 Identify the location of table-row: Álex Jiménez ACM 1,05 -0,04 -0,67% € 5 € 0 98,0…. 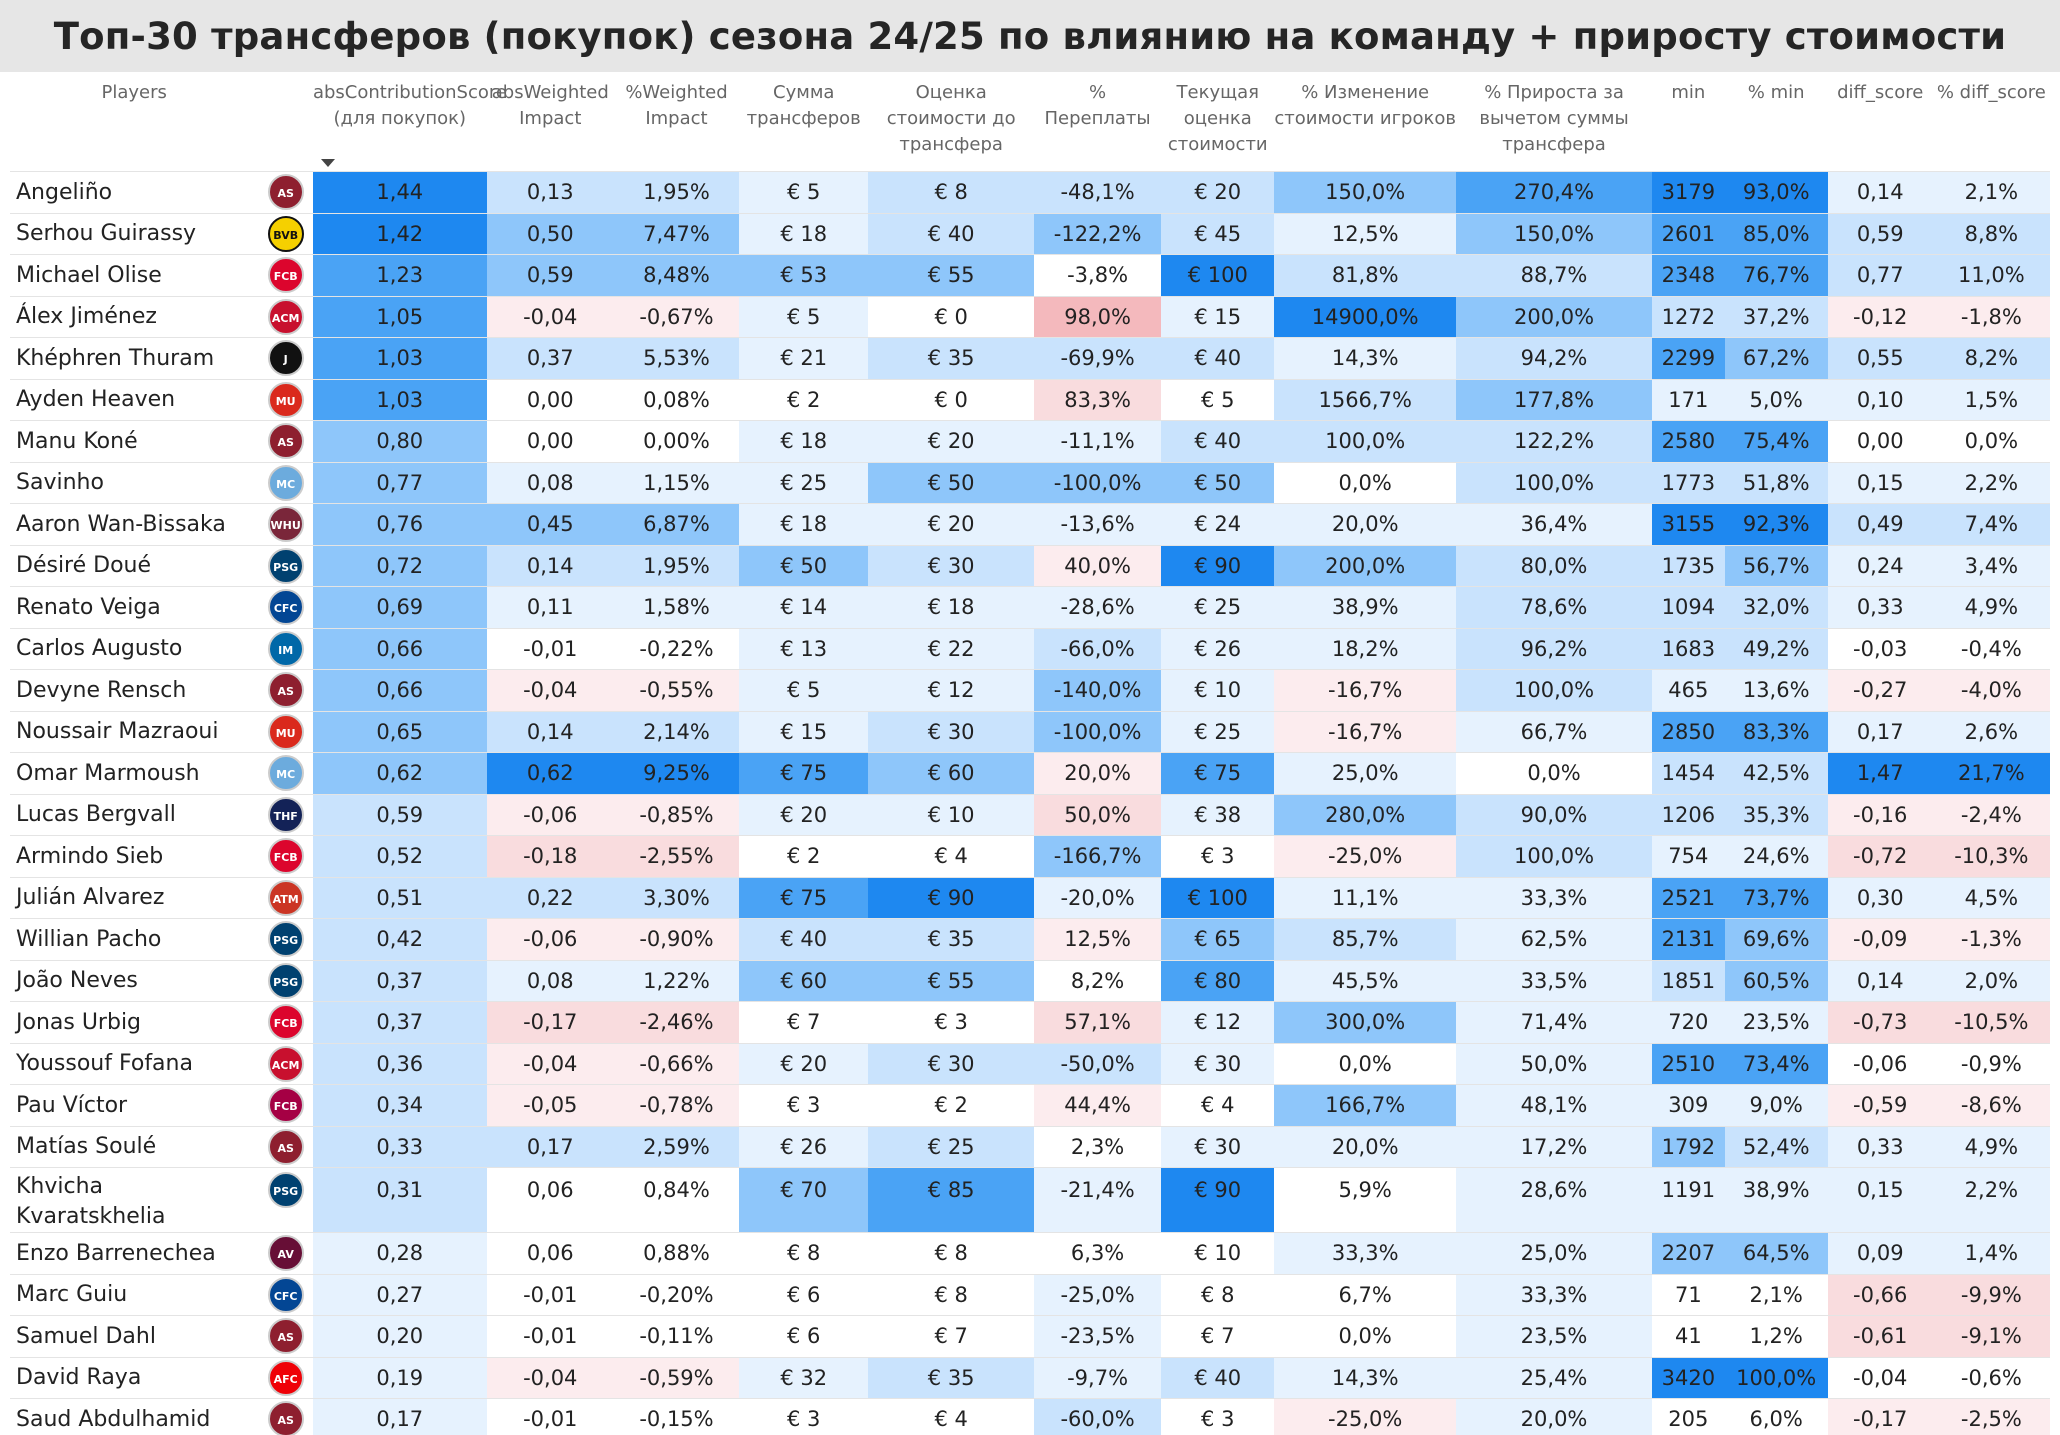
(1030, 316).